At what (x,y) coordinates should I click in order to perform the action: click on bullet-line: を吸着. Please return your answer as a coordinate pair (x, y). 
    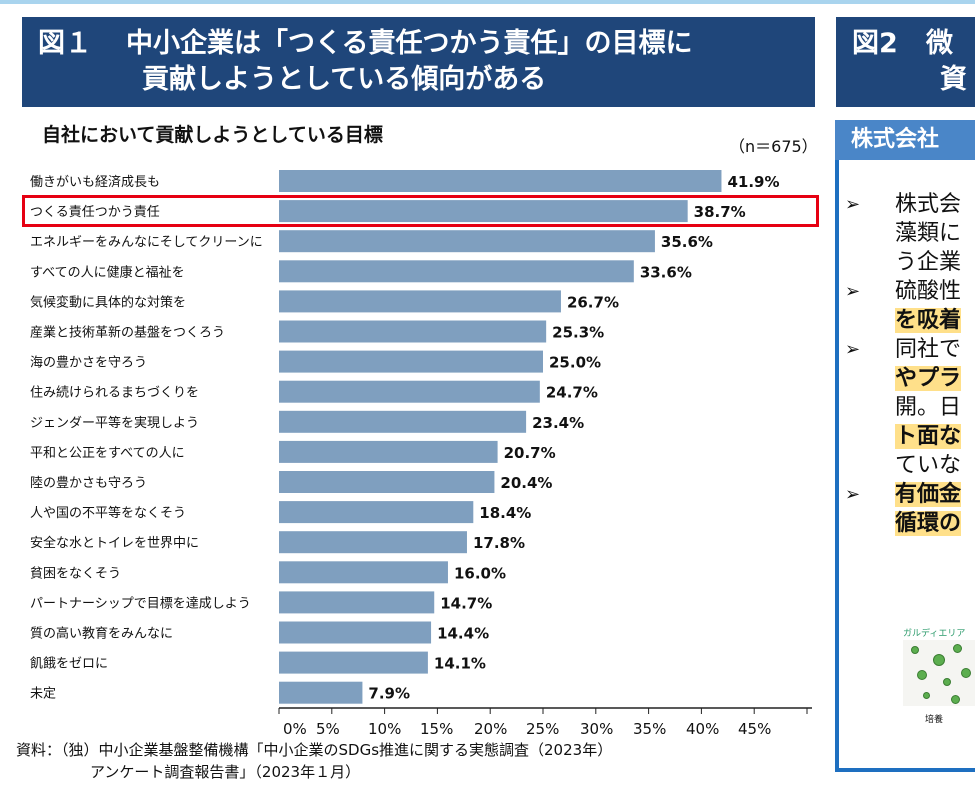
    Looking at the image, I should click on (928, 320).